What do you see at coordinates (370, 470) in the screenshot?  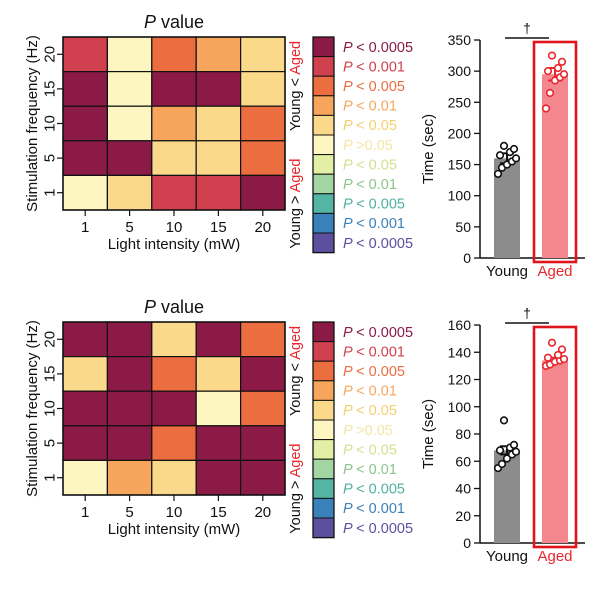 I see `legend-label: P < 0.01` at bounding box center [370, 470].